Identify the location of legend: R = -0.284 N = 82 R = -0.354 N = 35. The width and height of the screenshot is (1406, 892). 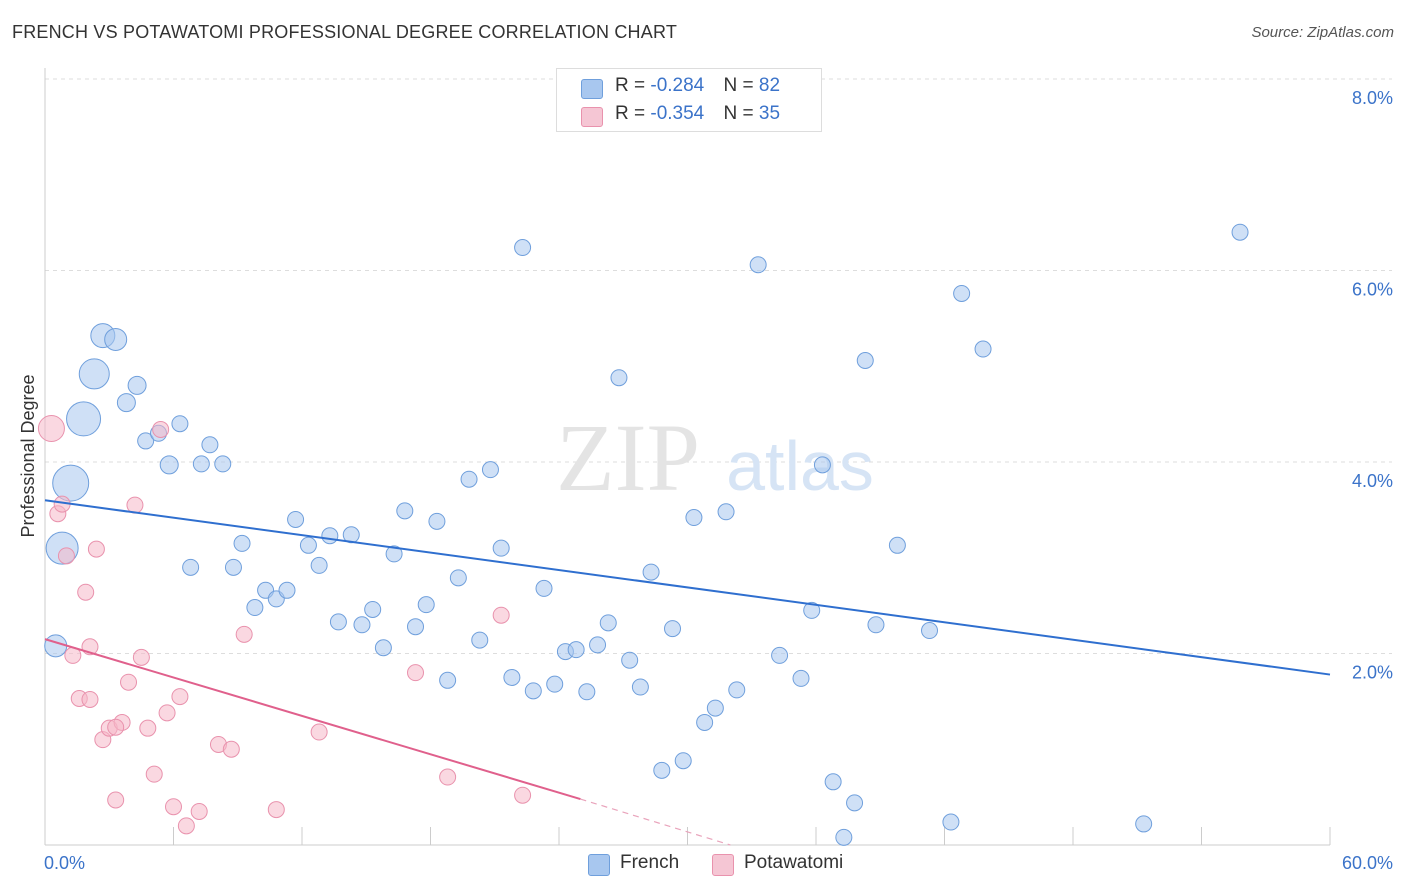
(689, 100).